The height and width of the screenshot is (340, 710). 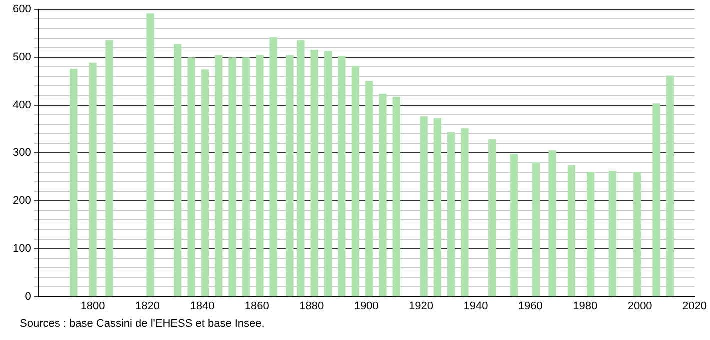 What do you see at coordinates (202, 306) in the screenshot?
I see `x-tick-label: 1840` at bounding box center [202, 306].